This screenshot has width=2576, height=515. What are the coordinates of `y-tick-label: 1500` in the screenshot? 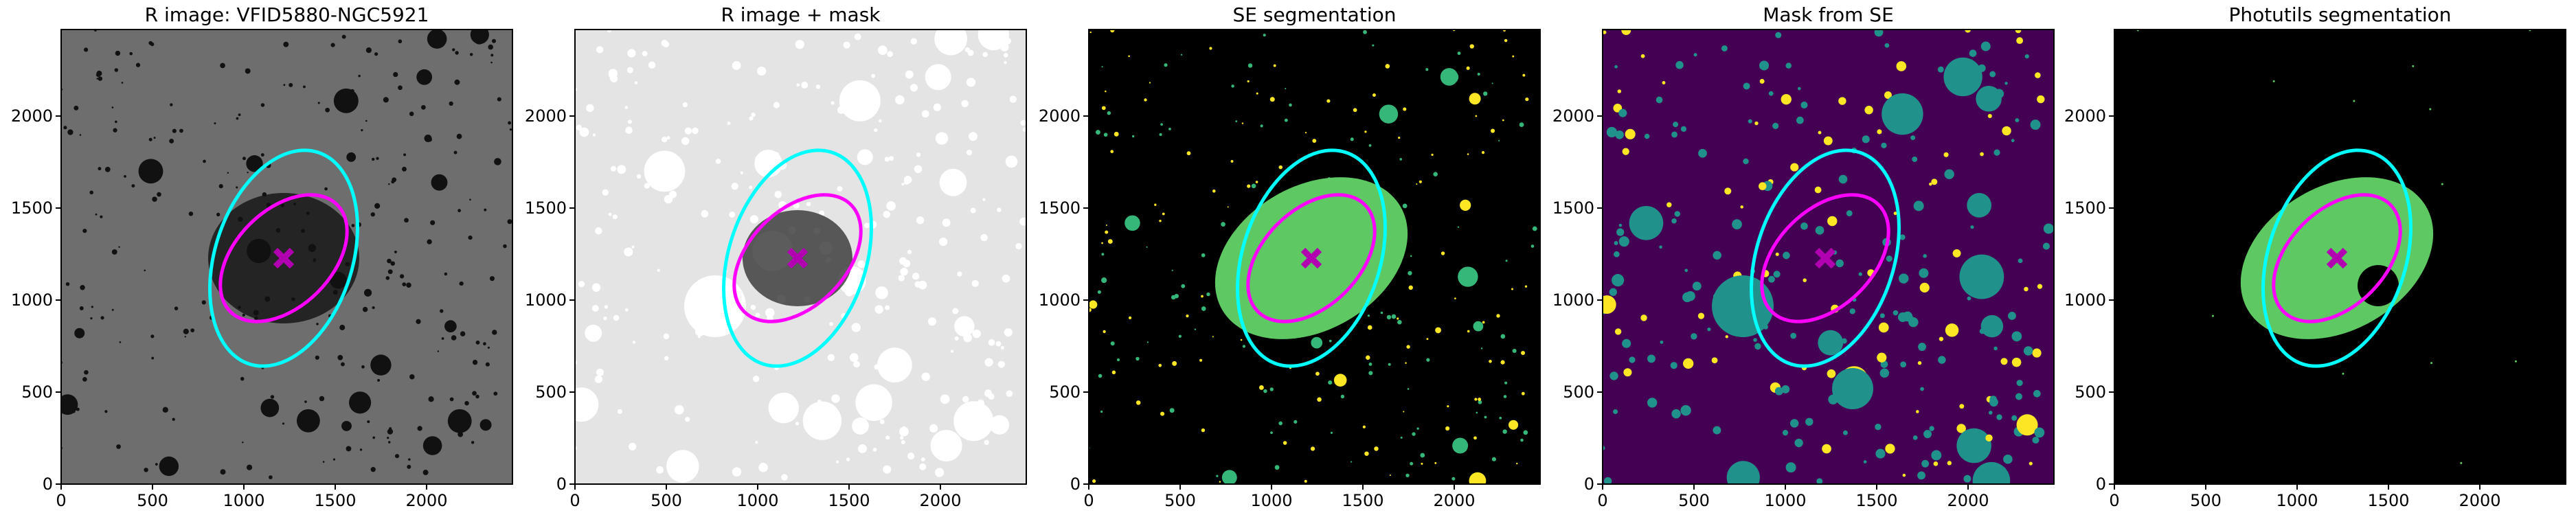 It's located at (1573, 208).